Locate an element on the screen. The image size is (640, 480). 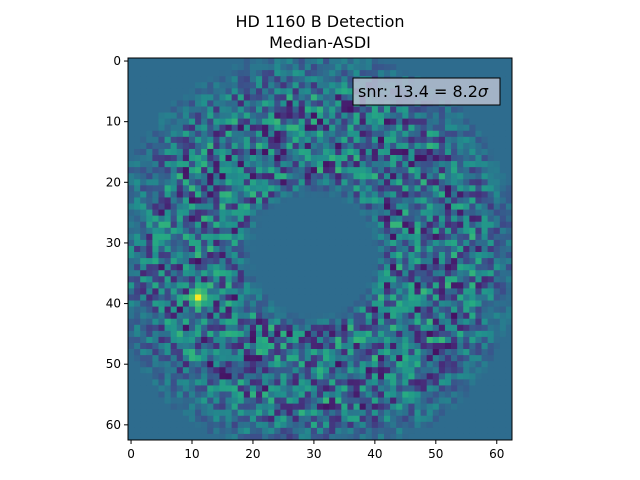
x-tick-label: 30 is located at coordinates (313, 454).